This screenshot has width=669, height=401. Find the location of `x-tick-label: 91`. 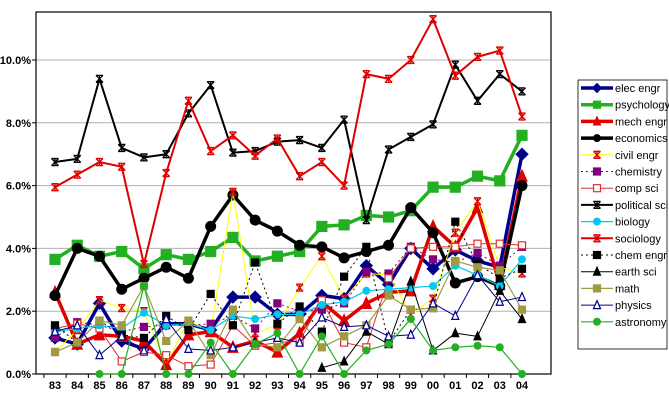

x-tick-label: 91 is located at coordinates (233, 386).